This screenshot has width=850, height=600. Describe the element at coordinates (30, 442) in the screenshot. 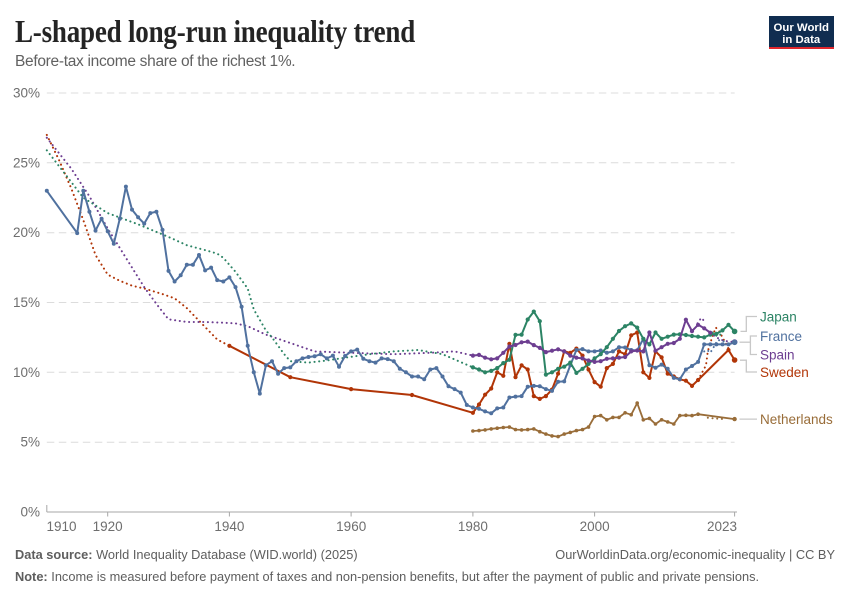

I see `svg-text: 5%` at that location.